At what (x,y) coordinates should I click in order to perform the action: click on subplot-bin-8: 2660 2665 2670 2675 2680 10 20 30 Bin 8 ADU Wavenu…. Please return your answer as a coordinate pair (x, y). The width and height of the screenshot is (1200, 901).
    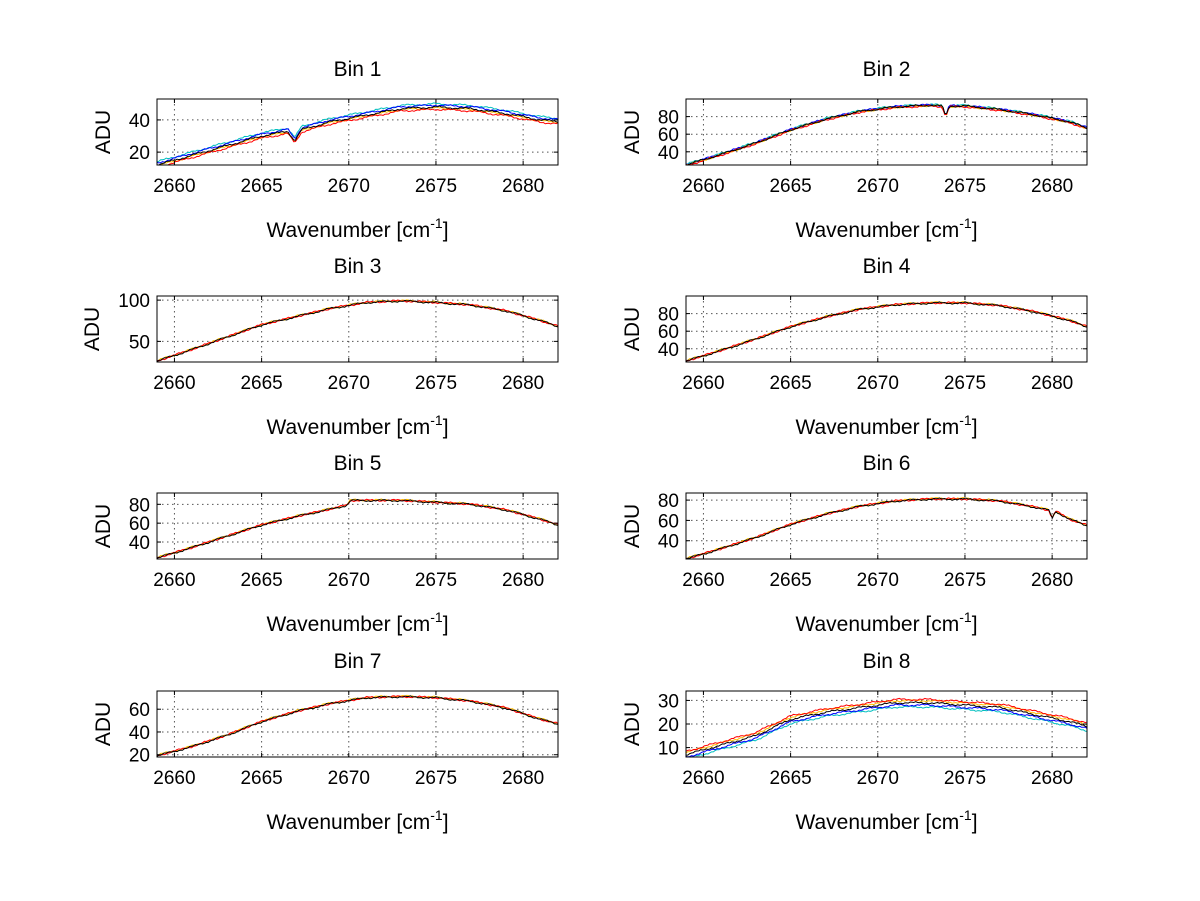
    Looking at the image, I should click on (854, 742).